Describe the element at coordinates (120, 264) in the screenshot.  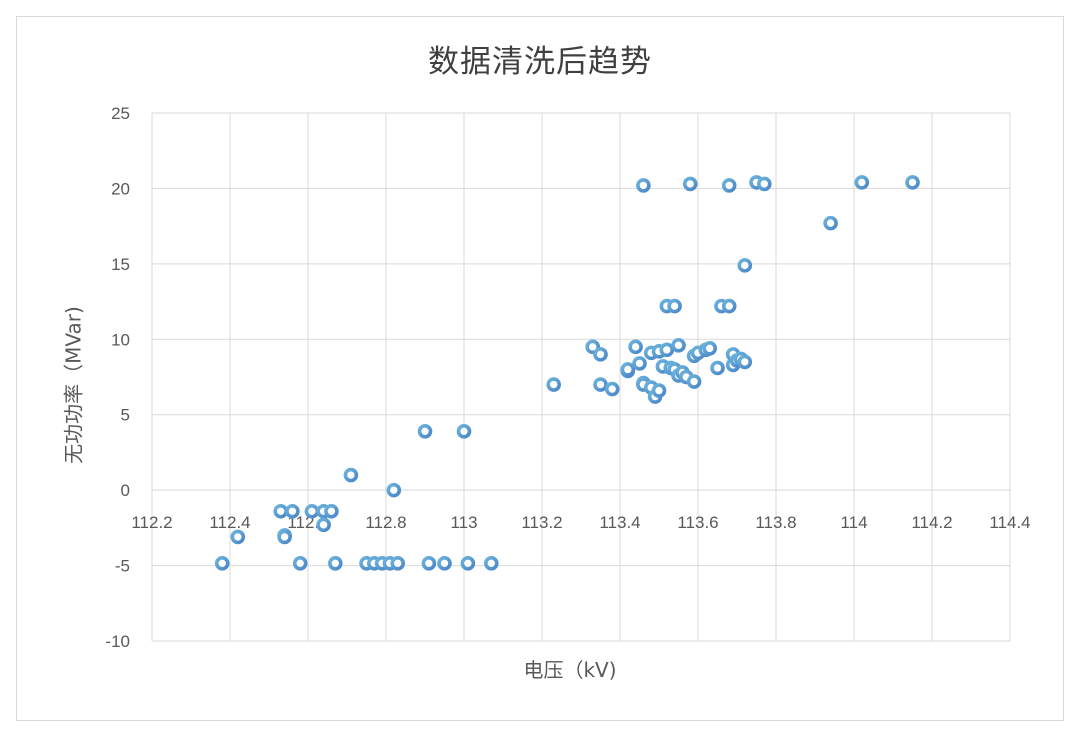
I see `y-tick-label: 15` at that location.